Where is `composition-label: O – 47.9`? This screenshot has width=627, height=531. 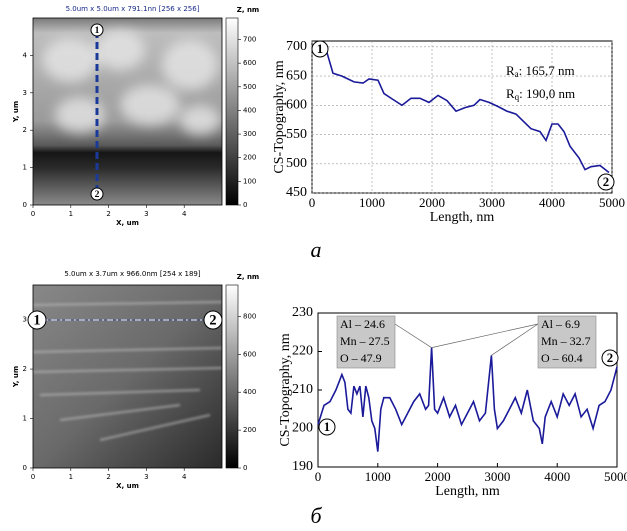
composition-label: O – 47.9 is located at coordinates (361, 358).